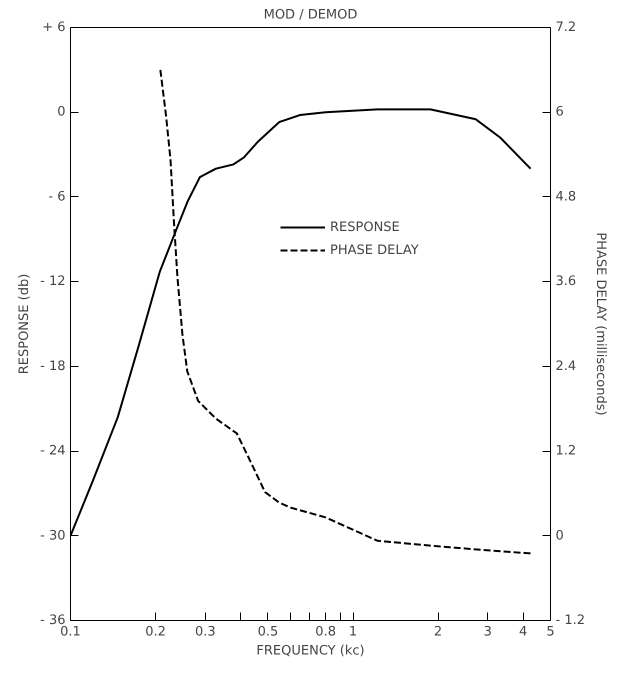 Image resolution: width=637 pixels, height=698 pixels. I want to click on legend-label: PHASE DELAY, so click(374, 250).